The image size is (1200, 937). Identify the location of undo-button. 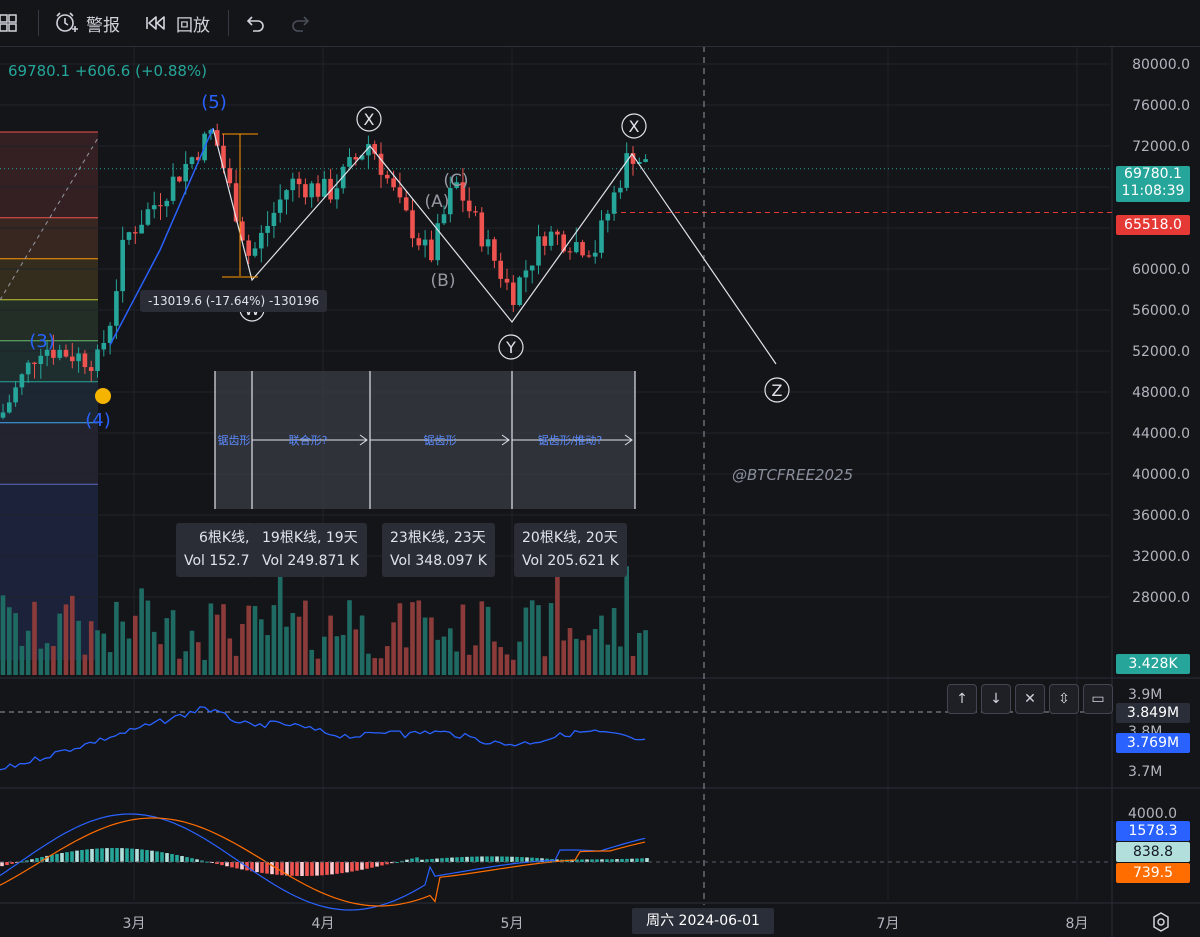
(255, 23).